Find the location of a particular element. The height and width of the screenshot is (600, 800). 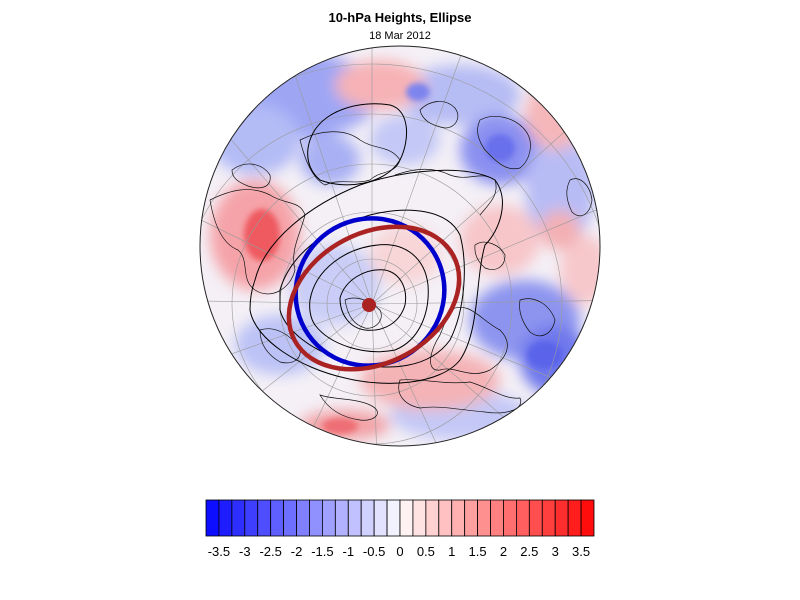

colorbar-tick-label: 2 is located at coordinates (503, 551).